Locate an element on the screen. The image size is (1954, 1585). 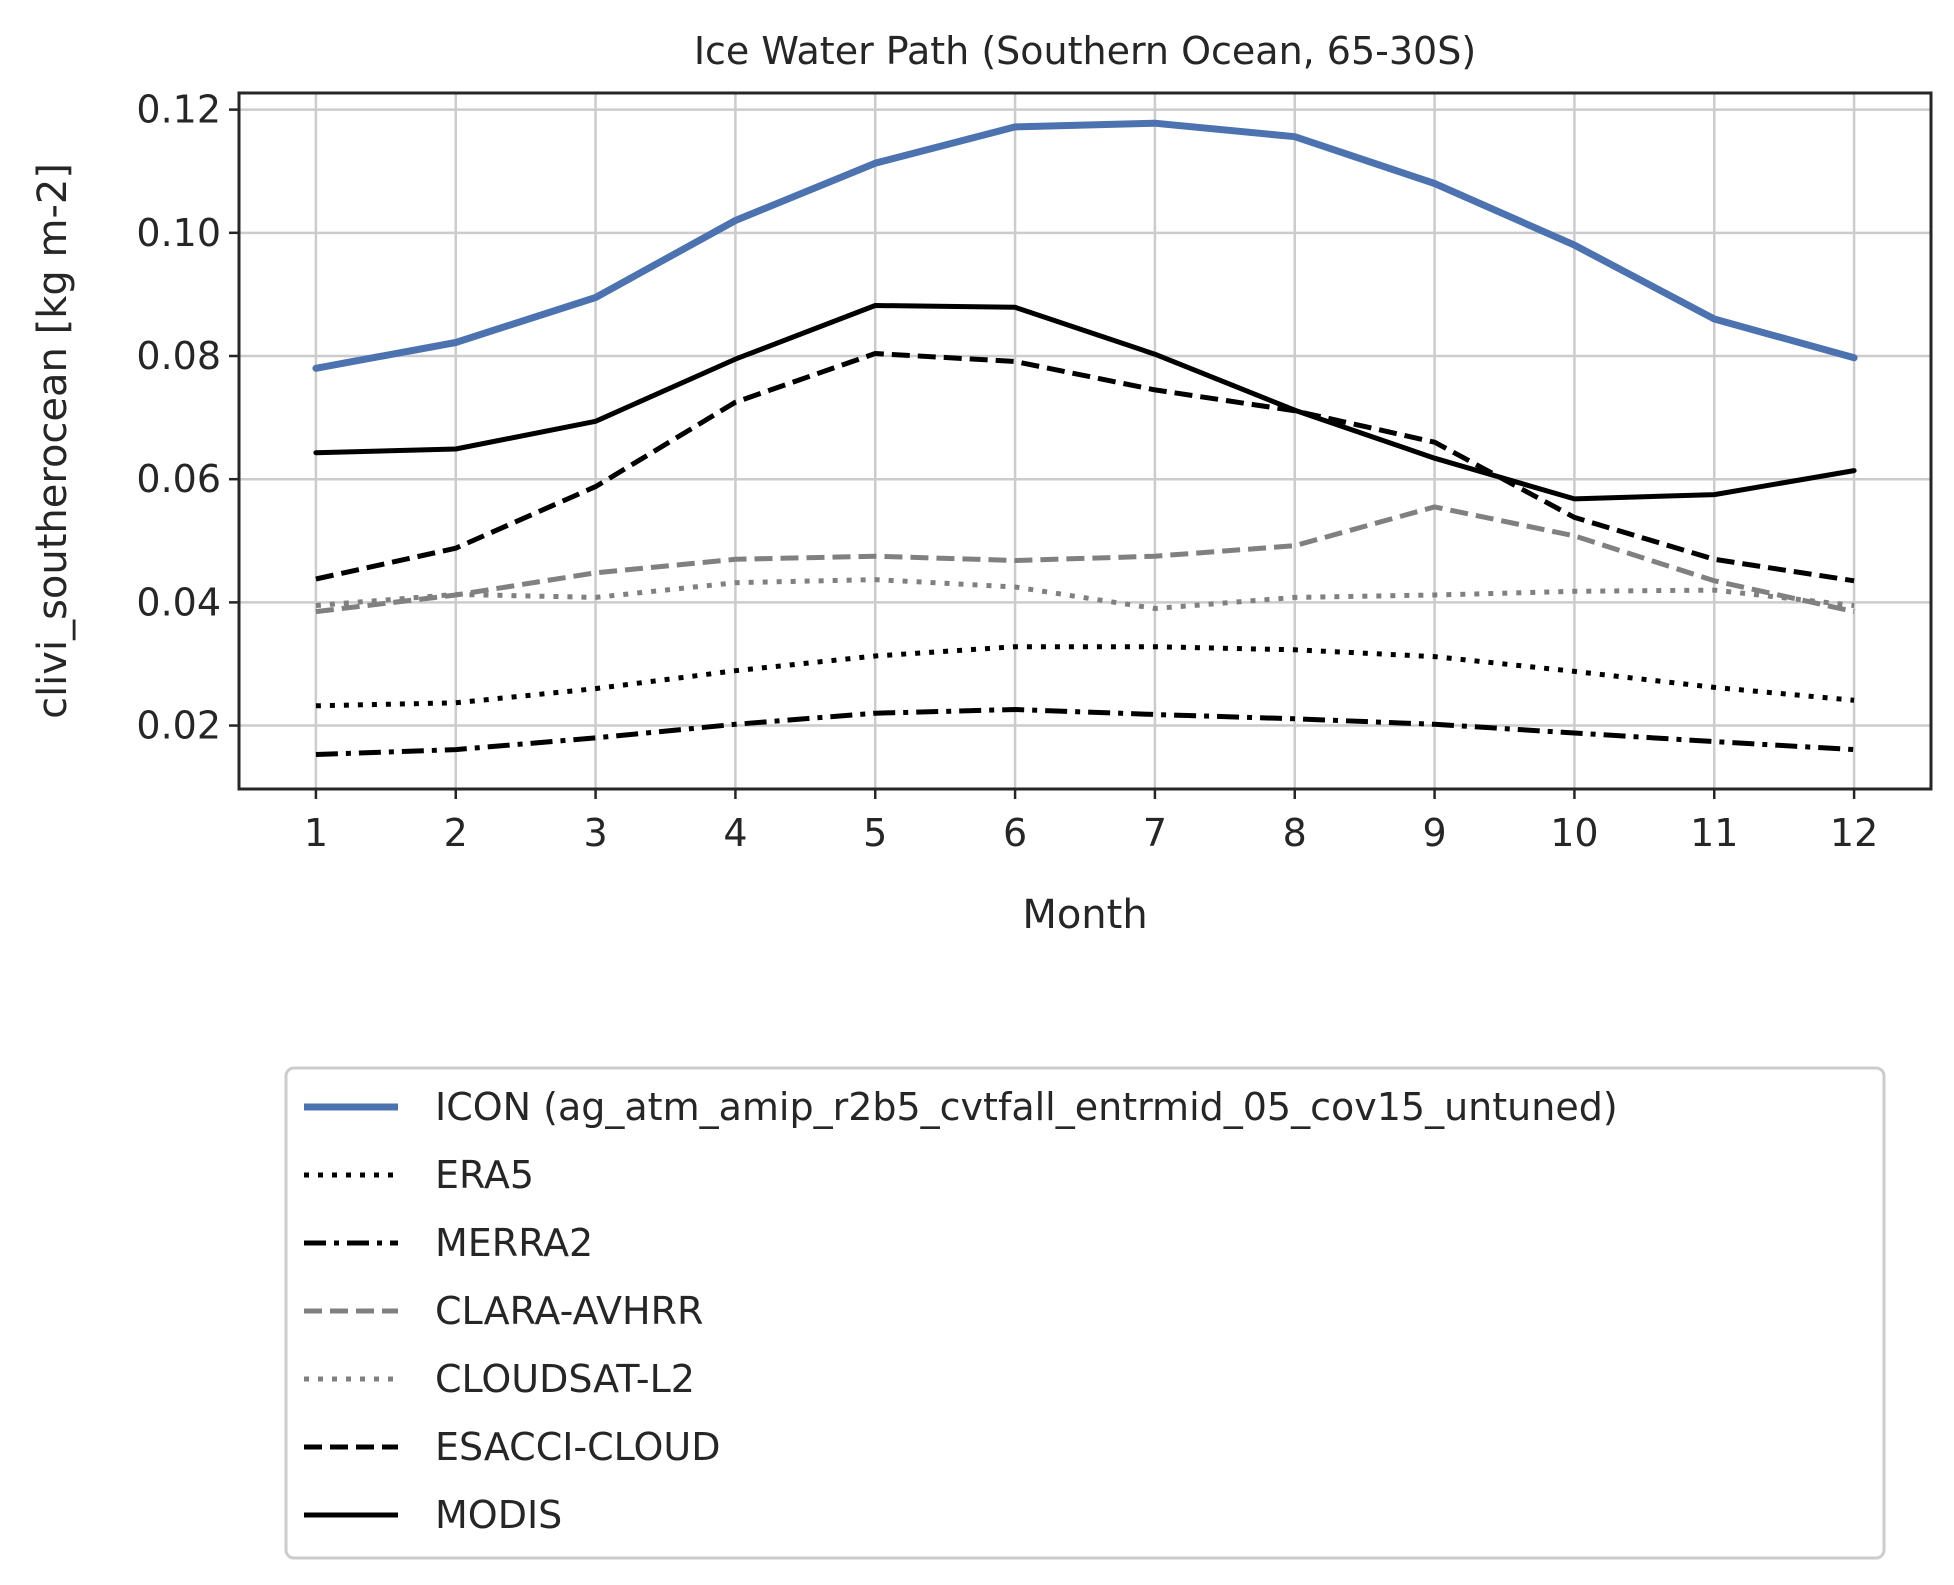
y-ticks: 0.02 0.04 0.06 0.08 0.10 0.12 is located at coordinates (187, 418).